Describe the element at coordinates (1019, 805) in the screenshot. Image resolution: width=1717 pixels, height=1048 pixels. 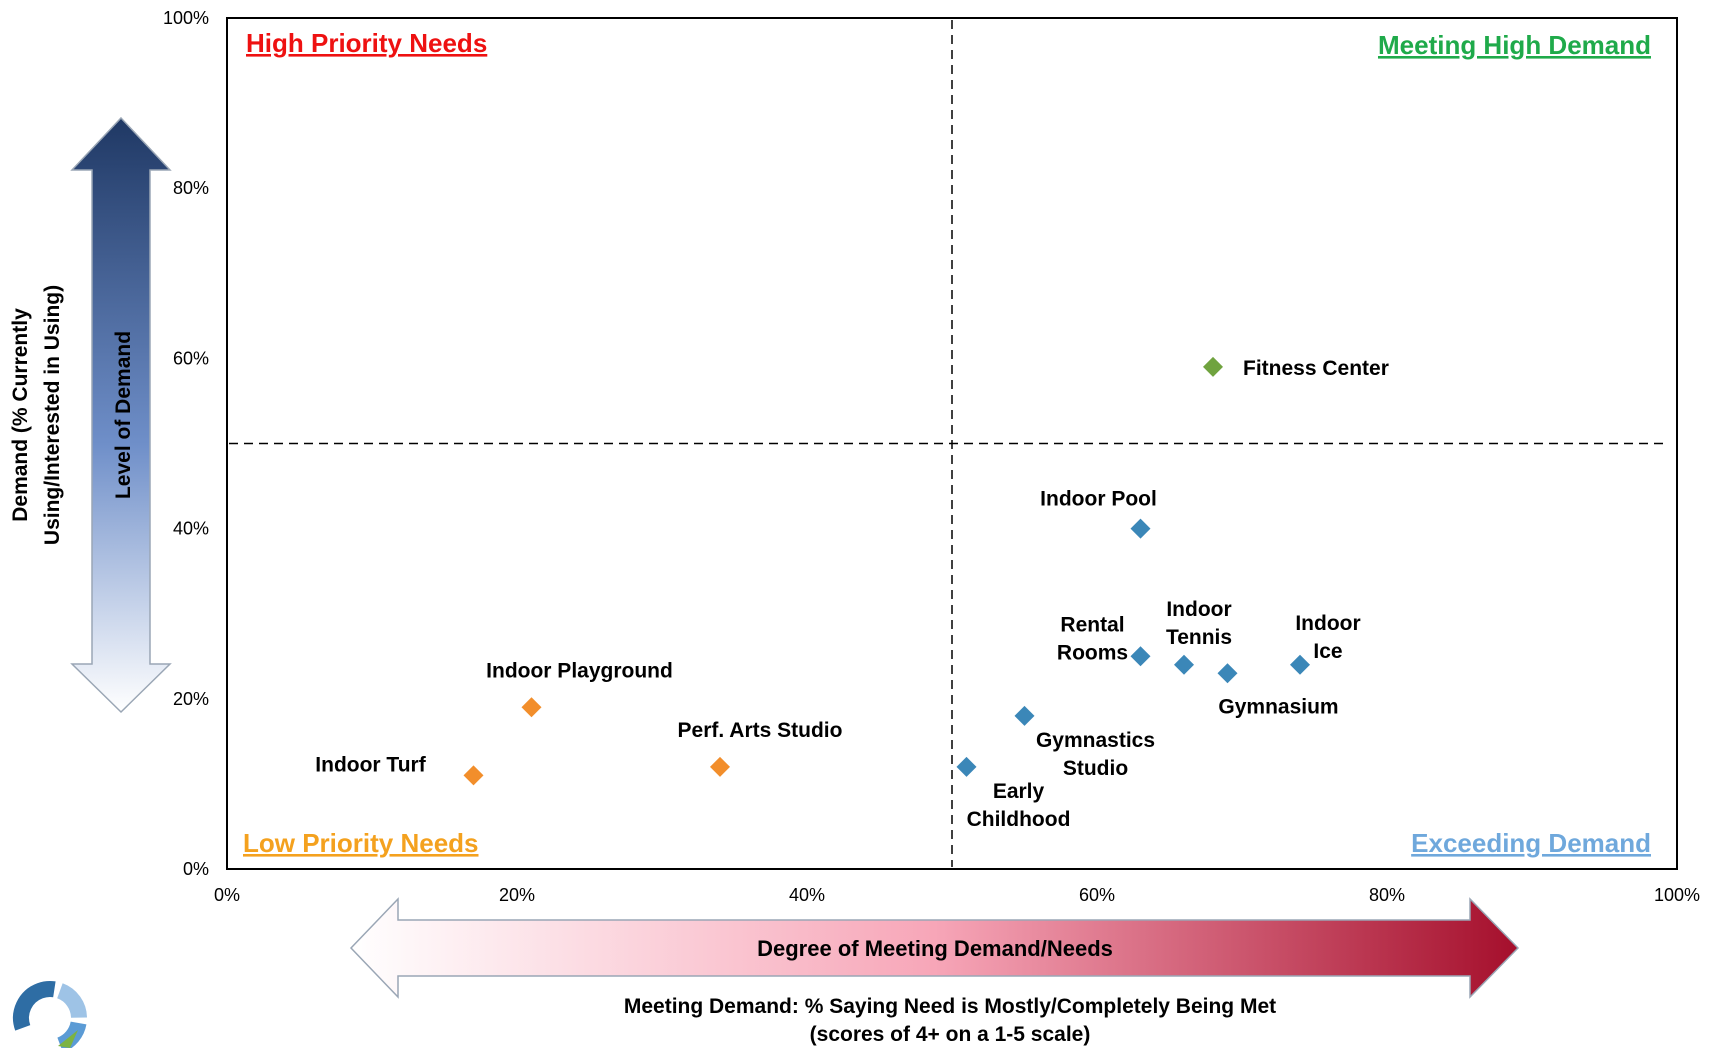
I see `data-point-label: Early Childhood` at that location.